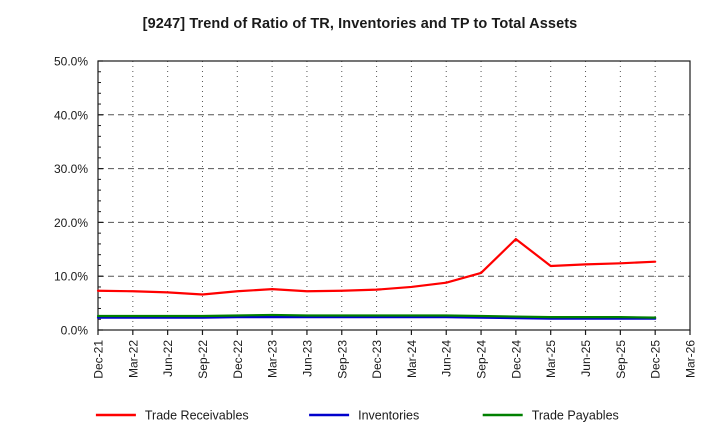 This screenshot has height=440, width=720. Describe the element at coordinates (621, 359) in the screenshot. I see `x-axis-tick-label: Sep-25` at that location.